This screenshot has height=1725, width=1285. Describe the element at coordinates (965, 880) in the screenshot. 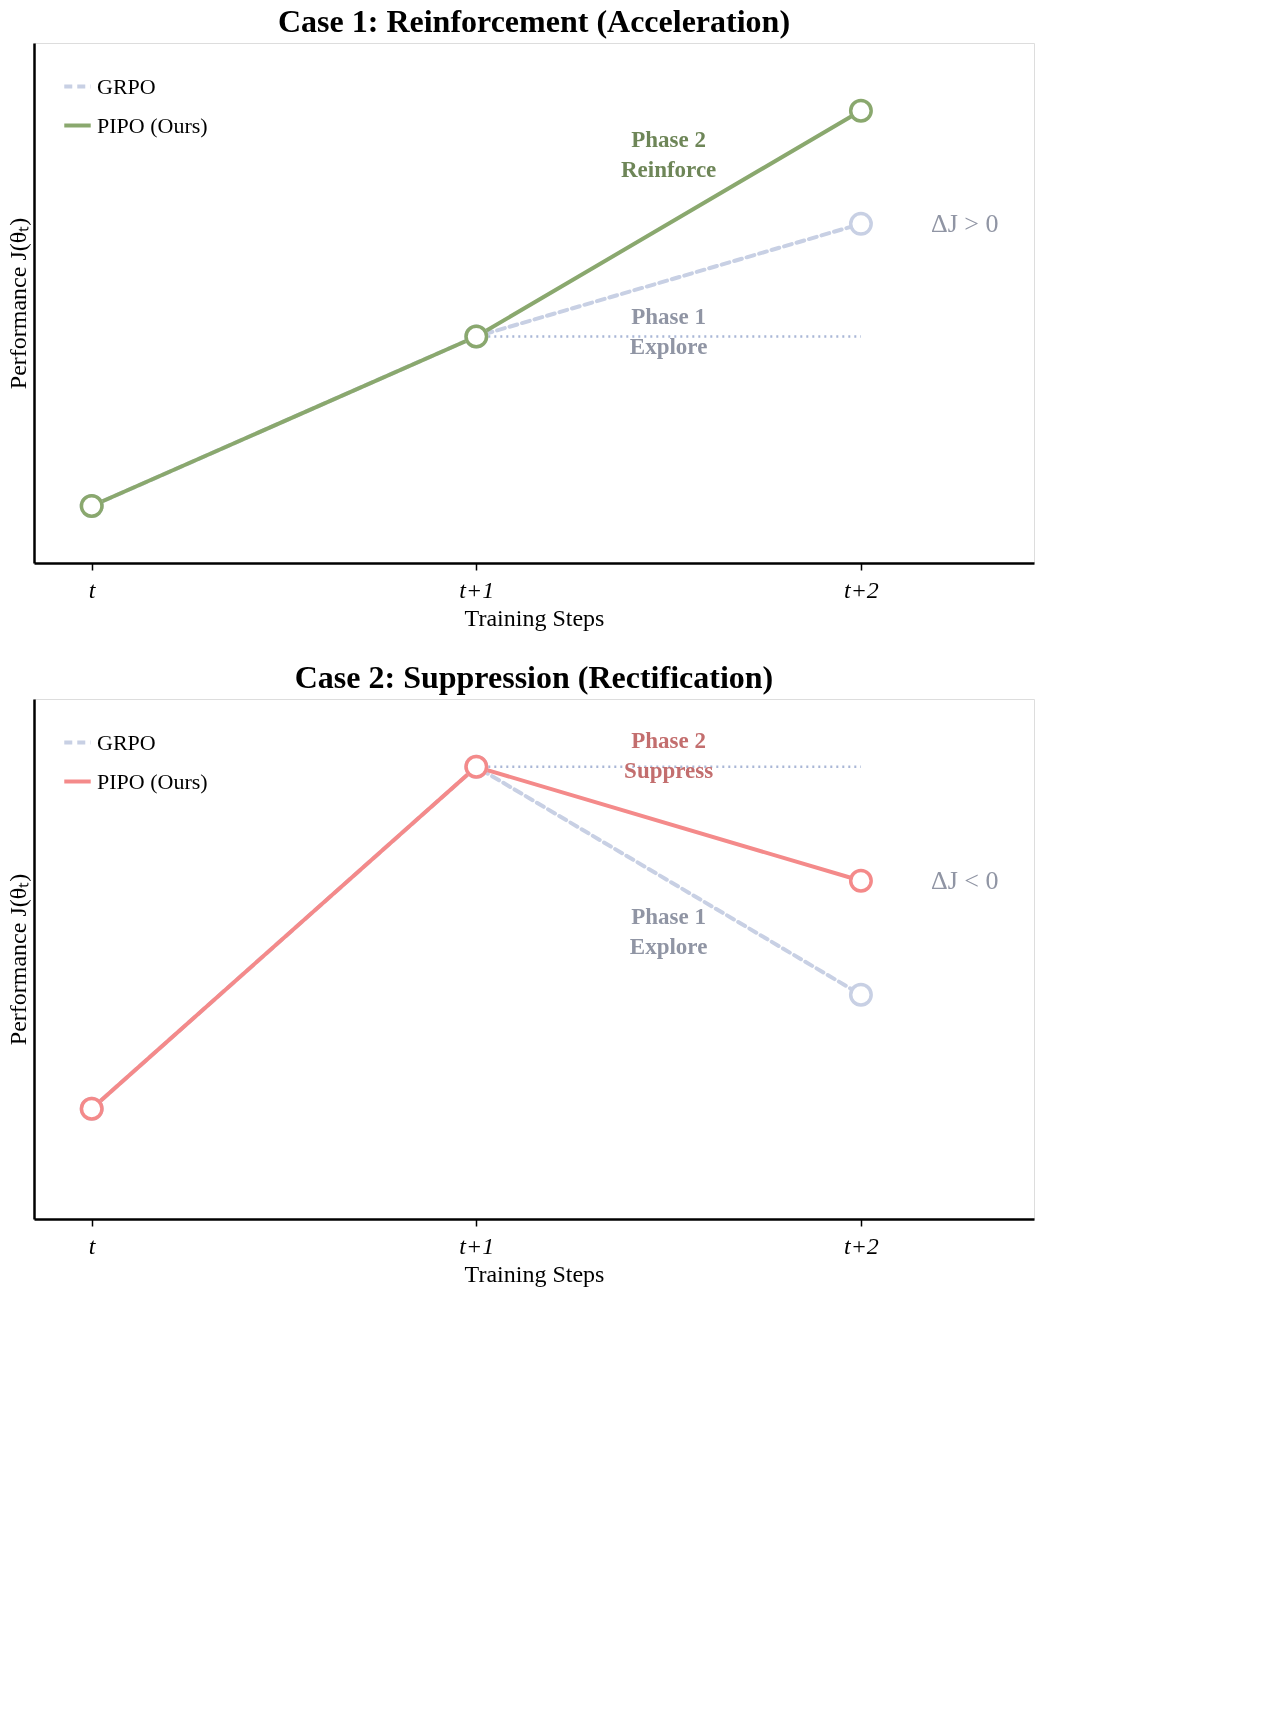

I see `annotation: ΔJ < 0` at that location.